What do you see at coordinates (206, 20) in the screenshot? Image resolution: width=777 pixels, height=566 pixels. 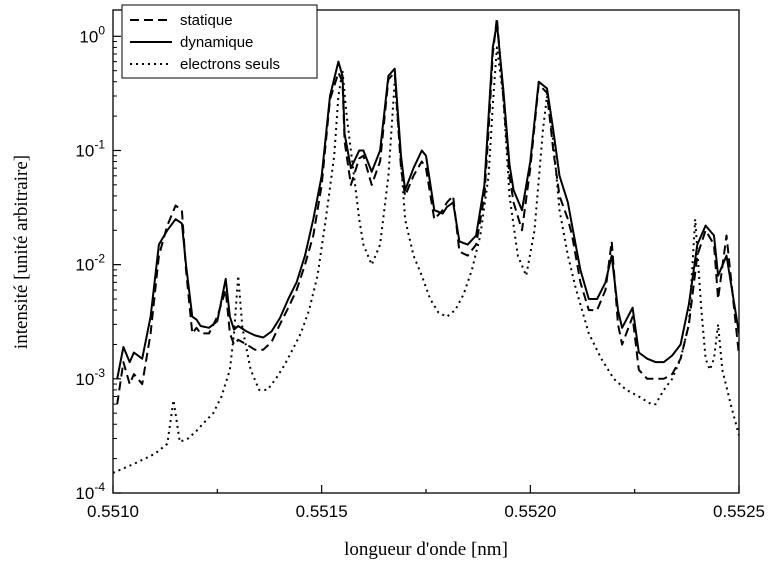 I see `legend-label-0: statique` at bounding box center [206, 20].